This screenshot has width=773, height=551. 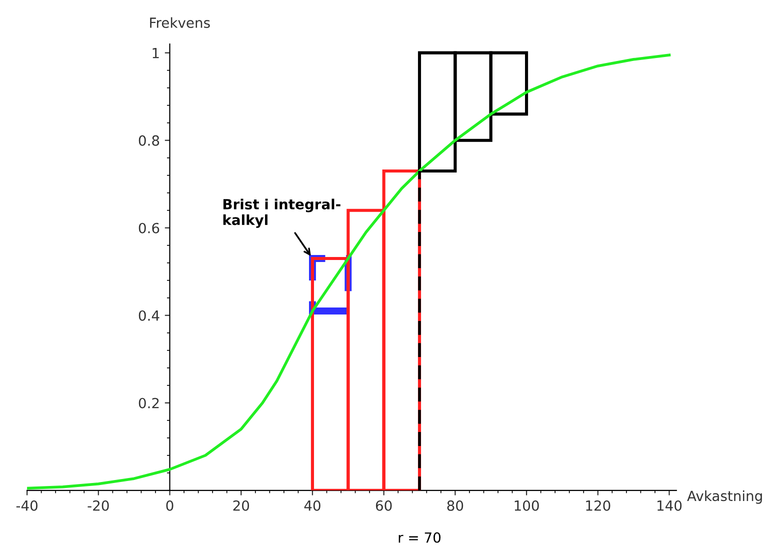 I want to click on x-tick-label: 40, so click(x=312, y=505).